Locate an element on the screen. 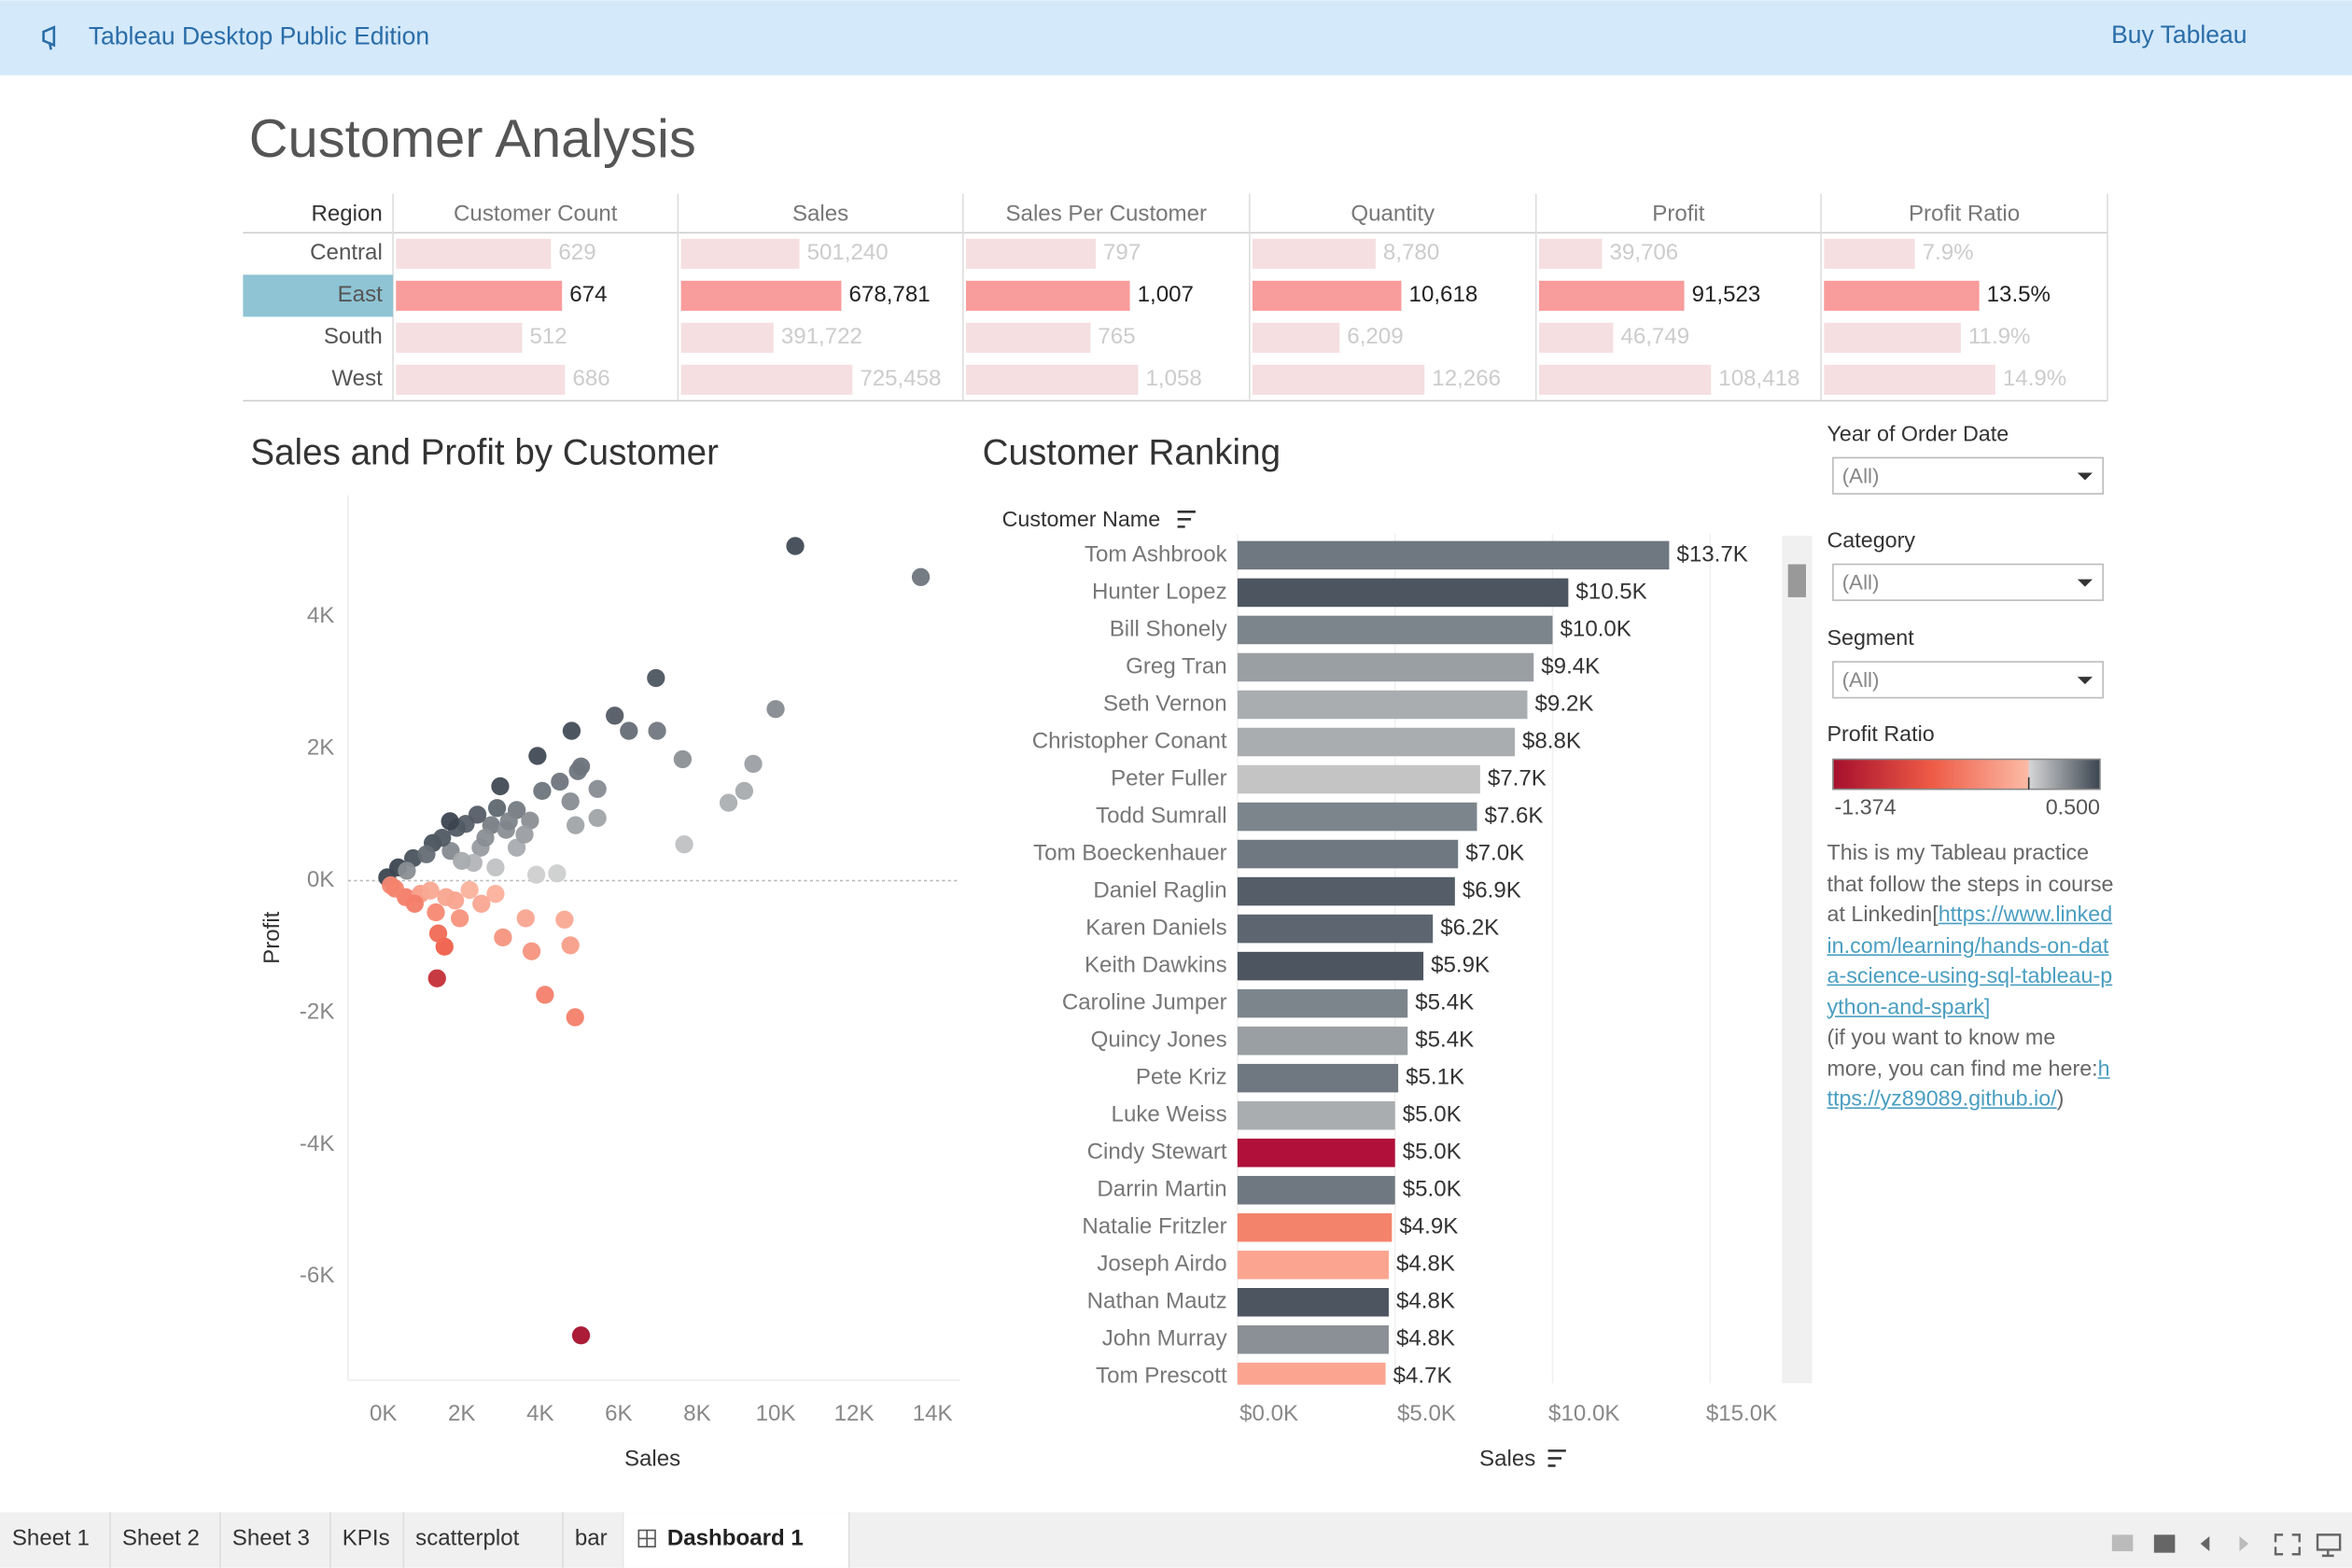 The height and width of the screenshot is (1568, 2352). kpi-value: 10,618 is located at coordinates (1443, 294).